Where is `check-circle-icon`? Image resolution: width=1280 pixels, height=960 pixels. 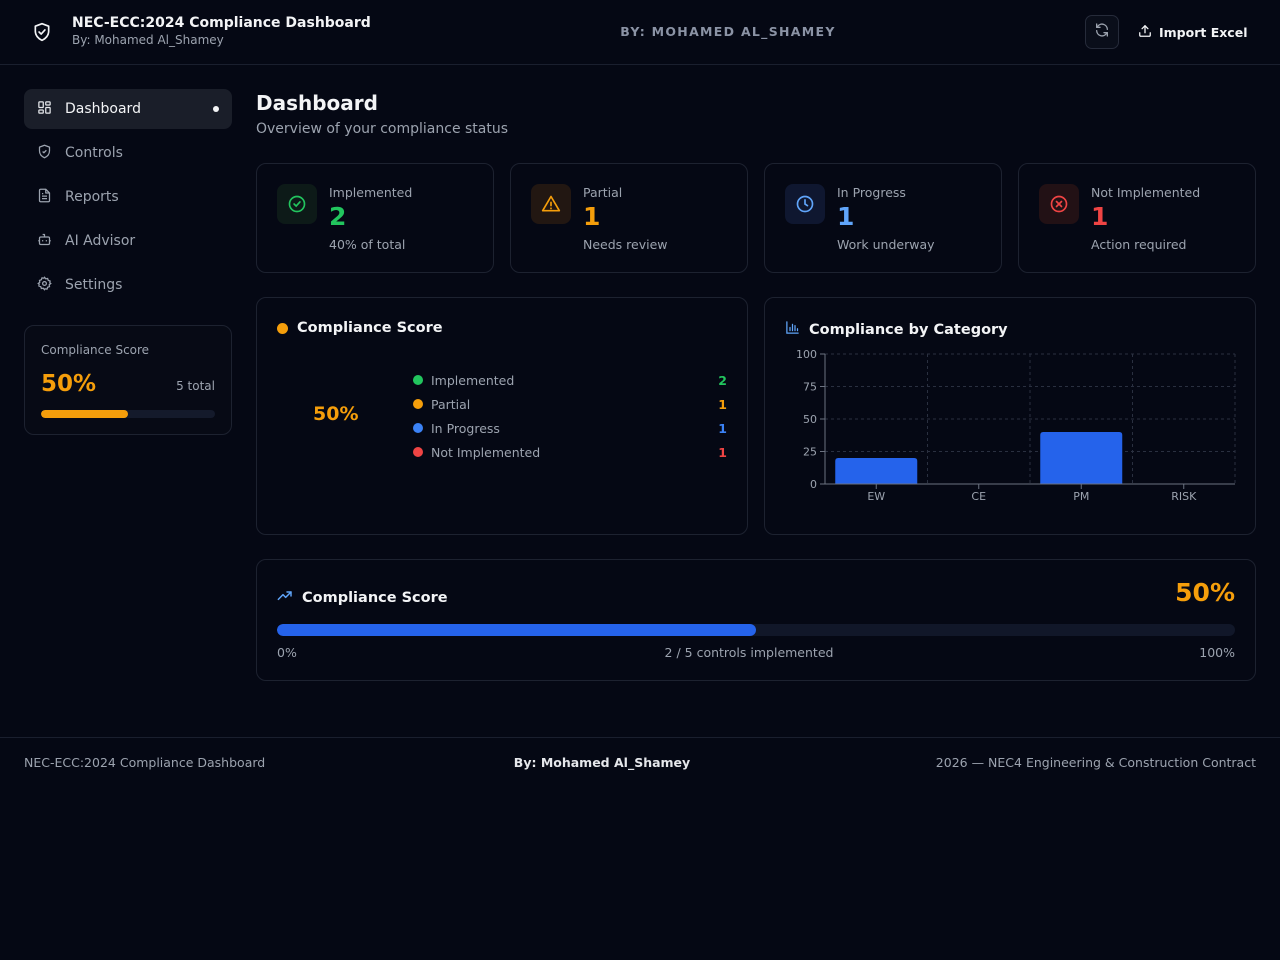 check-circle-icon is located at coordinates (297, 204).